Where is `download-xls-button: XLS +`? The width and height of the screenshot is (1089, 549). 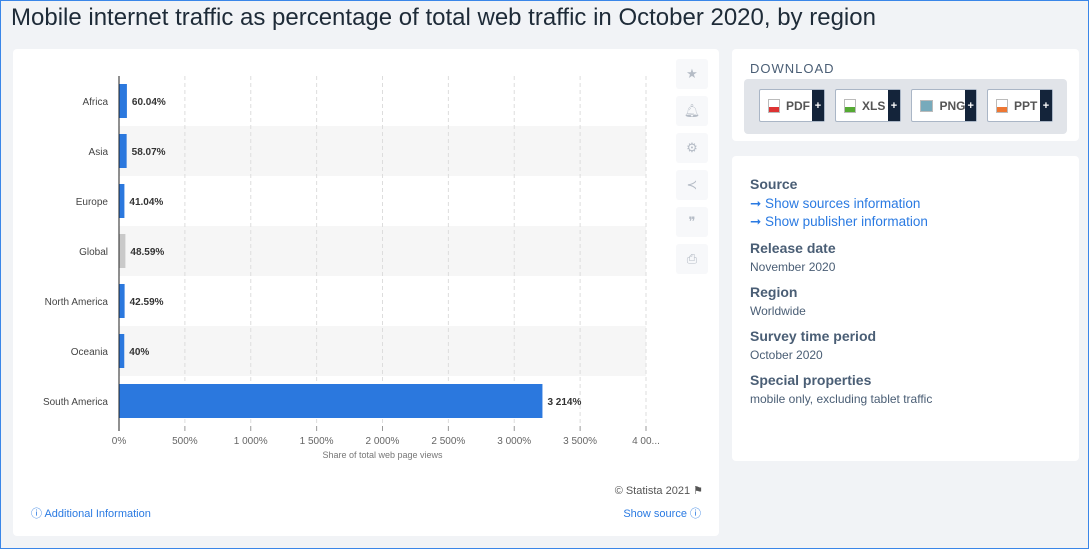 download-xls-button: XLS + is located at coordinates (868, 105).